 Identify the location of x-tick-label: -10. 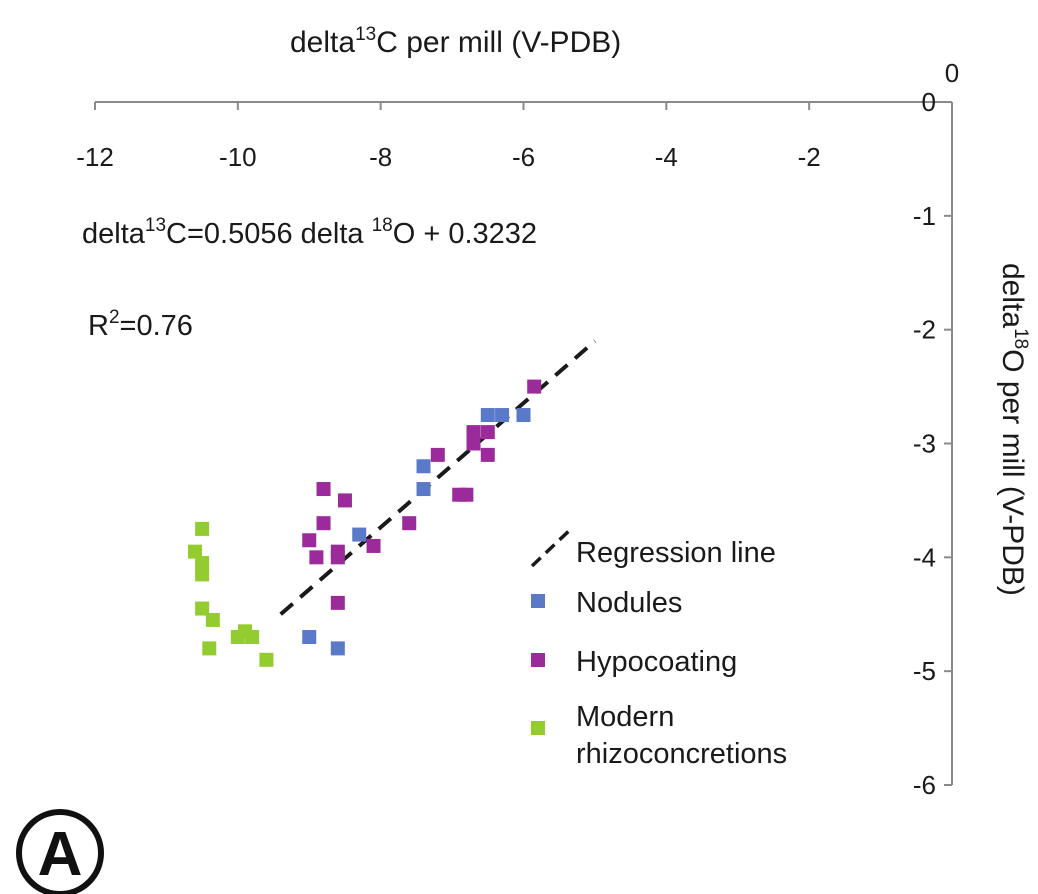
(238, 157).